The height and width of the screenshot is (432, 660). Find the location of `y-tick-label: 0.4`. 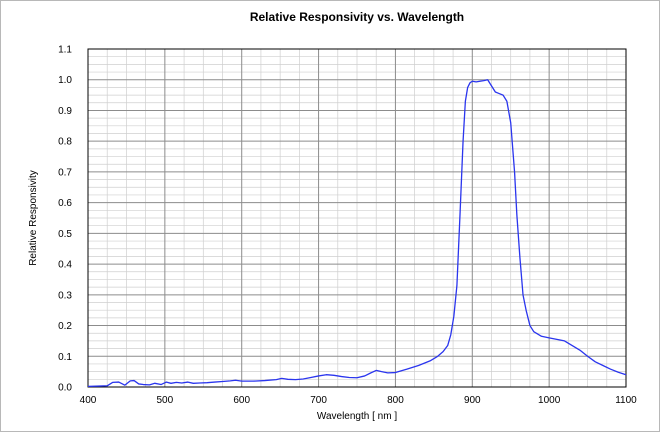

y-tick-label: 0.4 is located at coordinates (65, 265).